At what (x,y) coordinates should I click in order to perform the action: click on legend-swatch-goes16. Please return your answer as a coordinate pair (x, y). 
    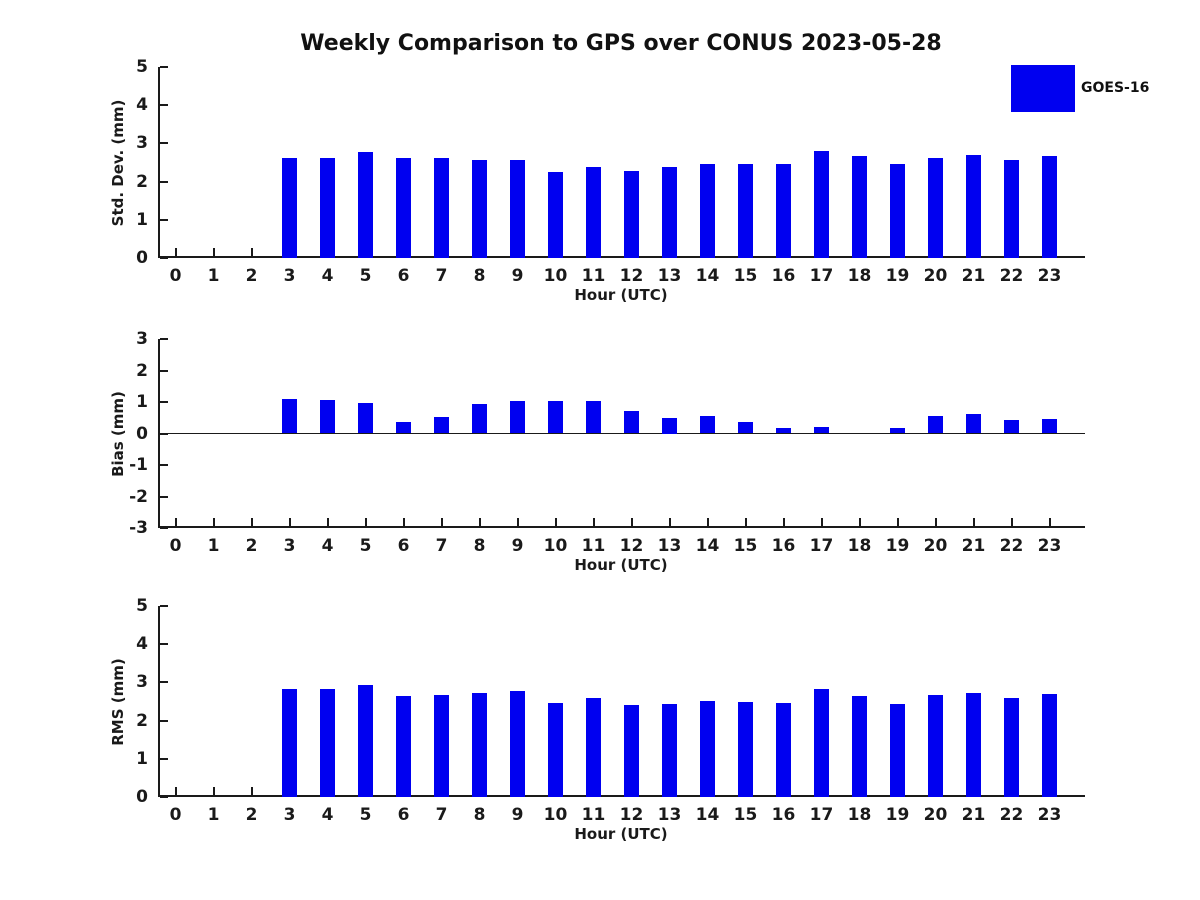
    Looking at the image, I should click on (1043, 88).